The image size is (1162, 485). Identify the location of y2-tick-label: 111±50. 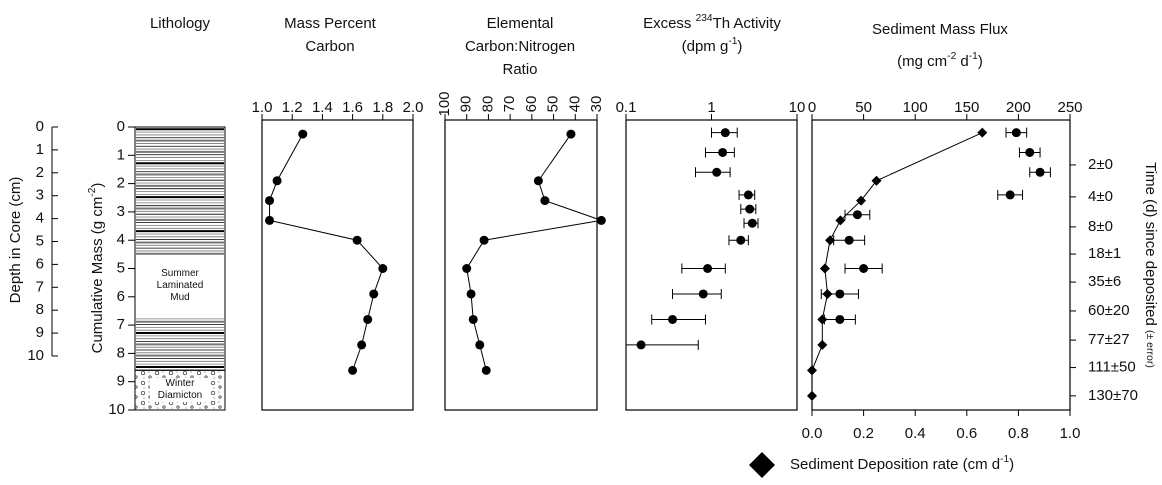
(1112, 367).